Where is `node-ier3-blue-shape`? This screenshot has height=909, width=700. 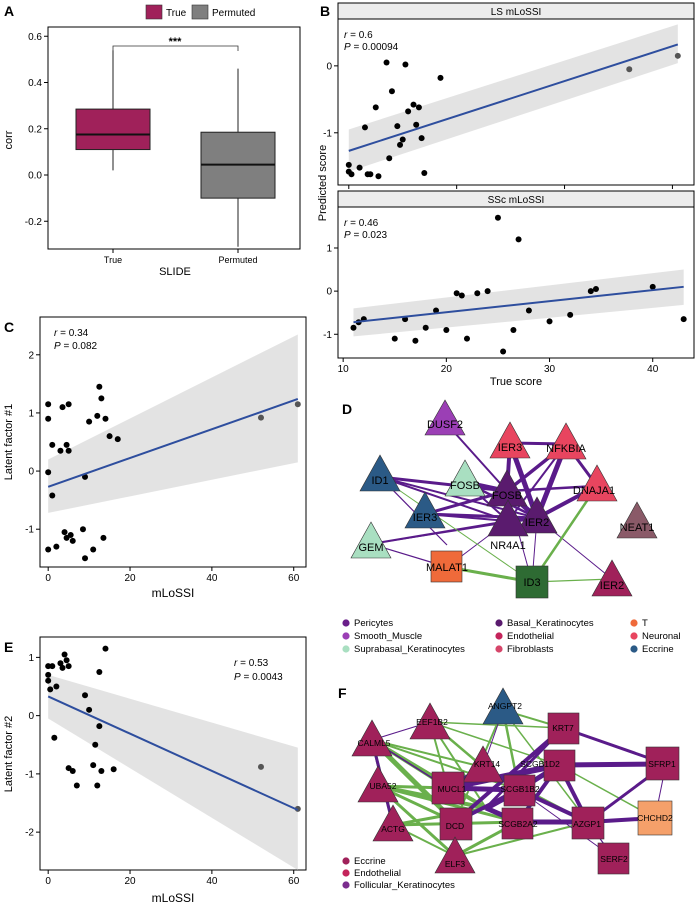 node-ier3-blue-shape is located at coordinates (425, 510).